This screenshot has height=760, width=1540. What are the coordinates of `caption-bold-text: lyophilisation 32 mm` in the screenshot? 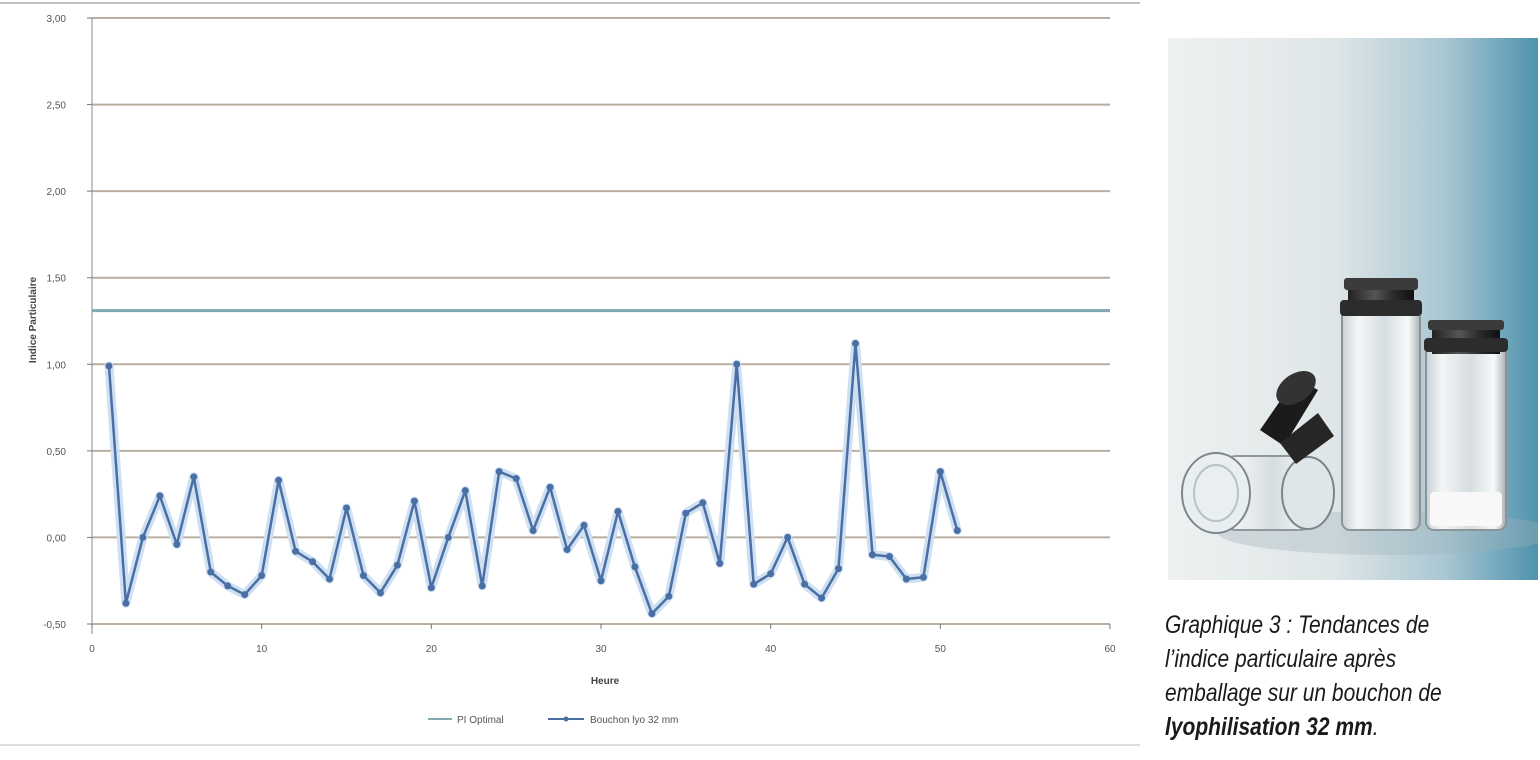 It's located at (1269, 727).